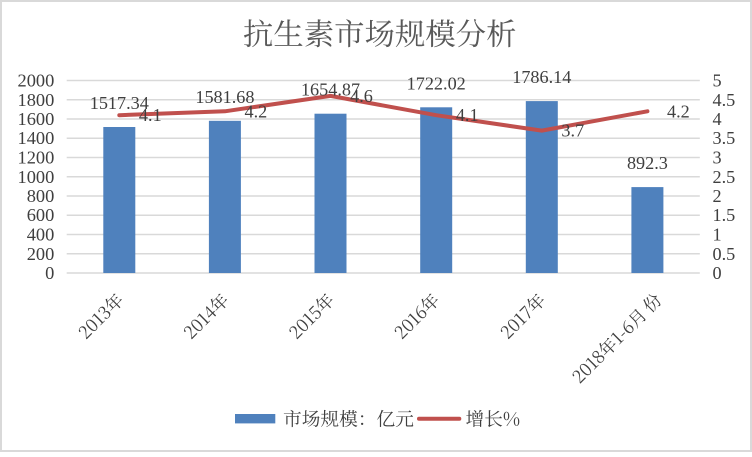 This screenshot has height=457, width=752. Describe the element at coordinates (36, 177) in the screenshot. I see `svg-text: 1000` at that location.